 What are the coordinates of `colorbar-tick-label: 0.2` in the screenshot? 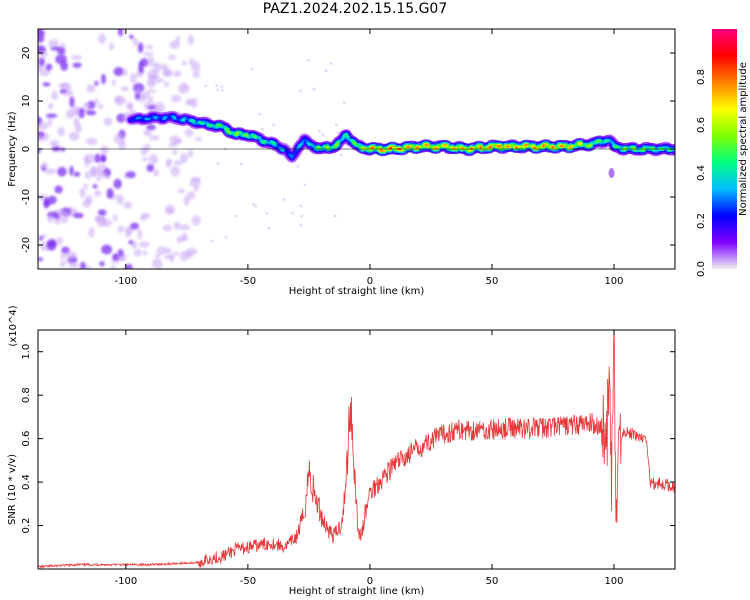 It's located at (701, 221).